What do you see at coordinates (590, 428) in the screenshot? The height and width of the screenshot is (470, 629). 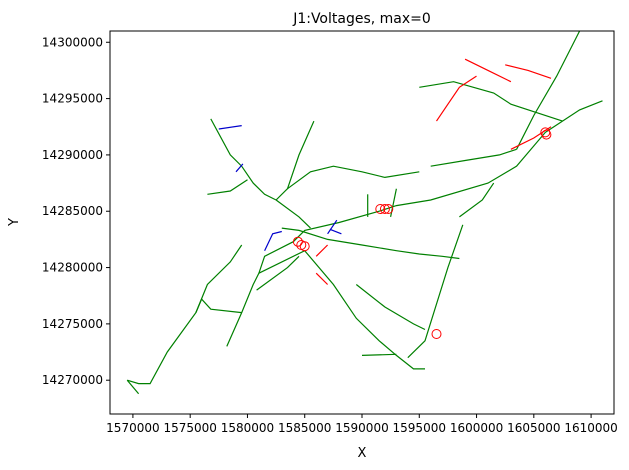 I see `x-tick-label-8: 1610000` at bounding box center [590, 428].